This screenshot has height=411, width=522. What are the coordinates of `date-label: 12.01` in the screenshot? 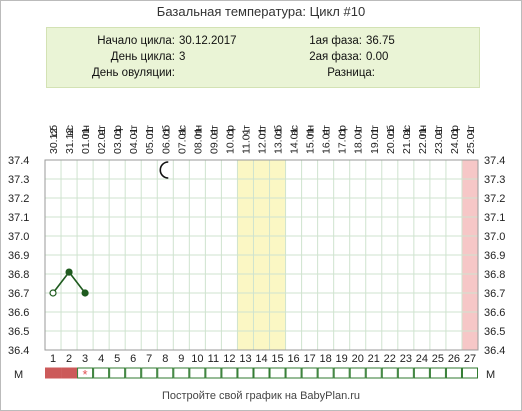 It's located at (263, 141).